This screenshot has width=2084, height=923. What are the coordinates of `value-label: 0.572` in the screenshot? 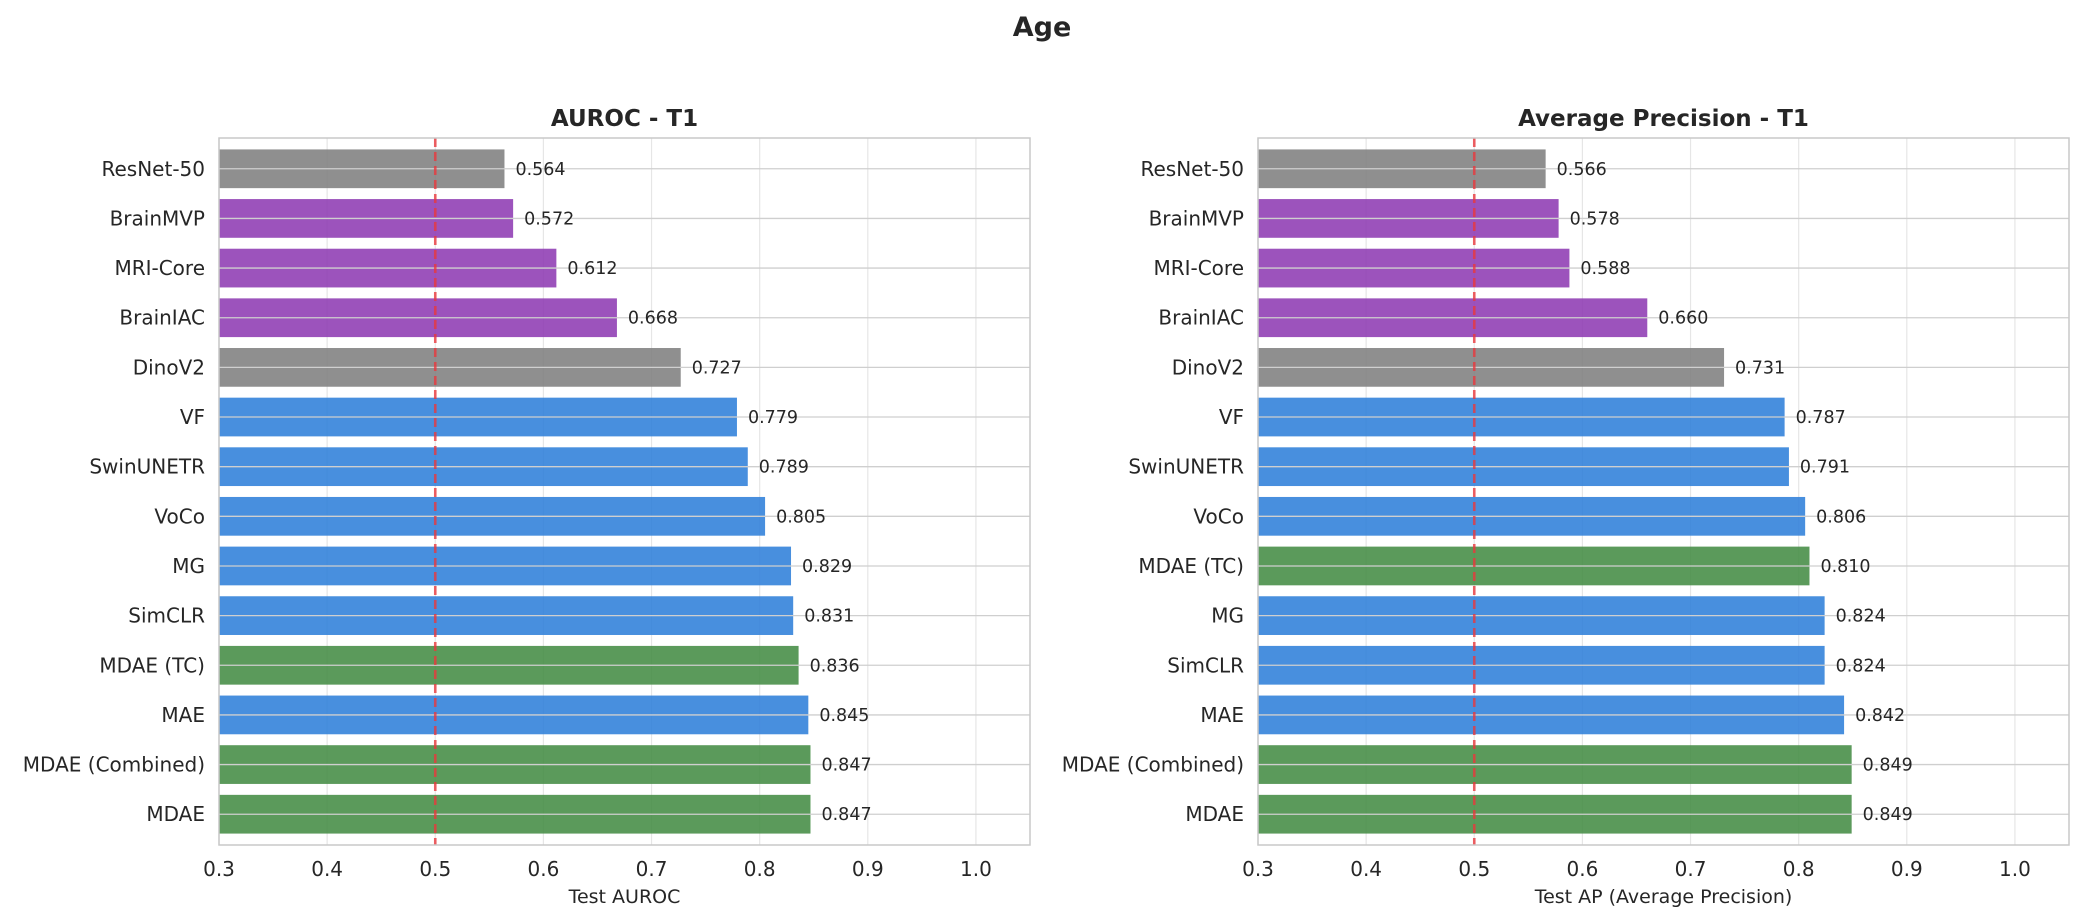 It's located at (549, 219).